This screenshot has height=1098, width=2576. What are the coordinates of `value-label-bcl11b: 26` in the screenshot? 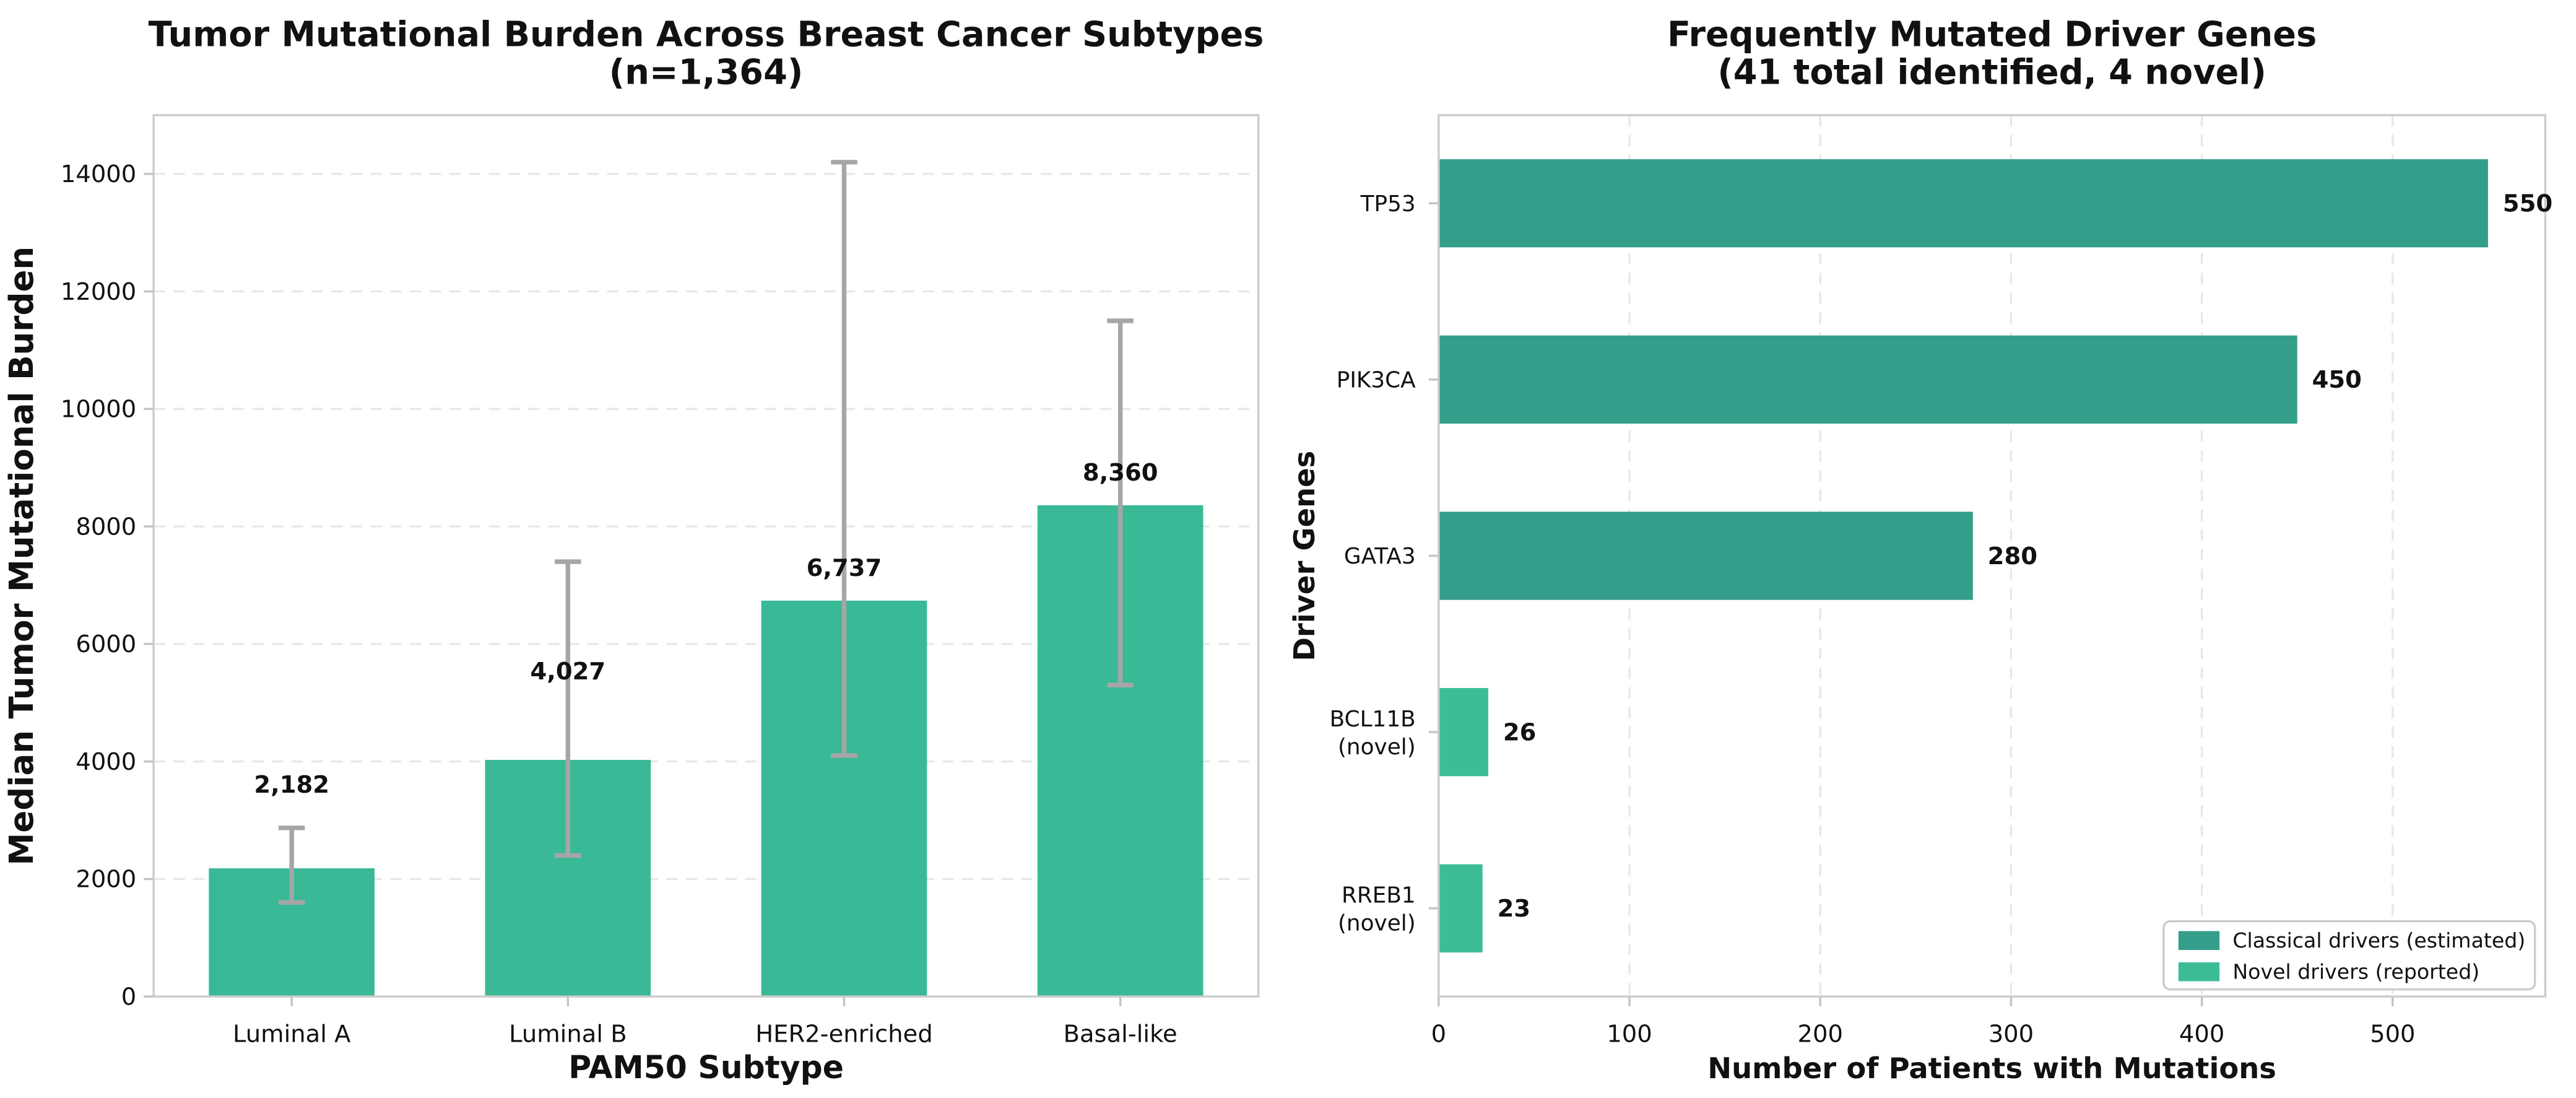 It's located at (1520, 732).